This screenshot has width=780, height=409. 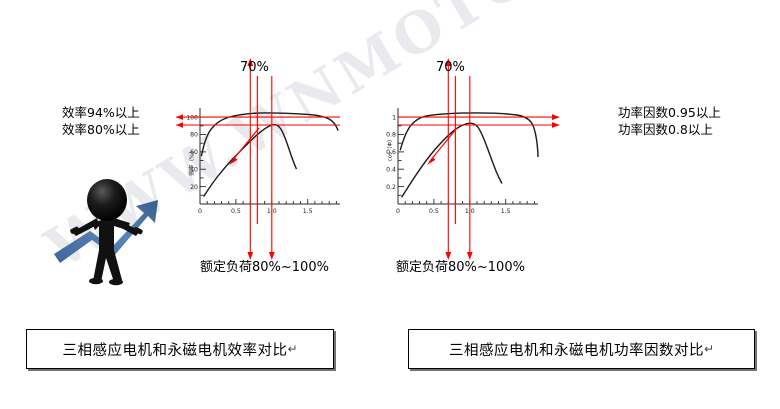 I want to click on svg-text: 1, so click(x=394, y=117).